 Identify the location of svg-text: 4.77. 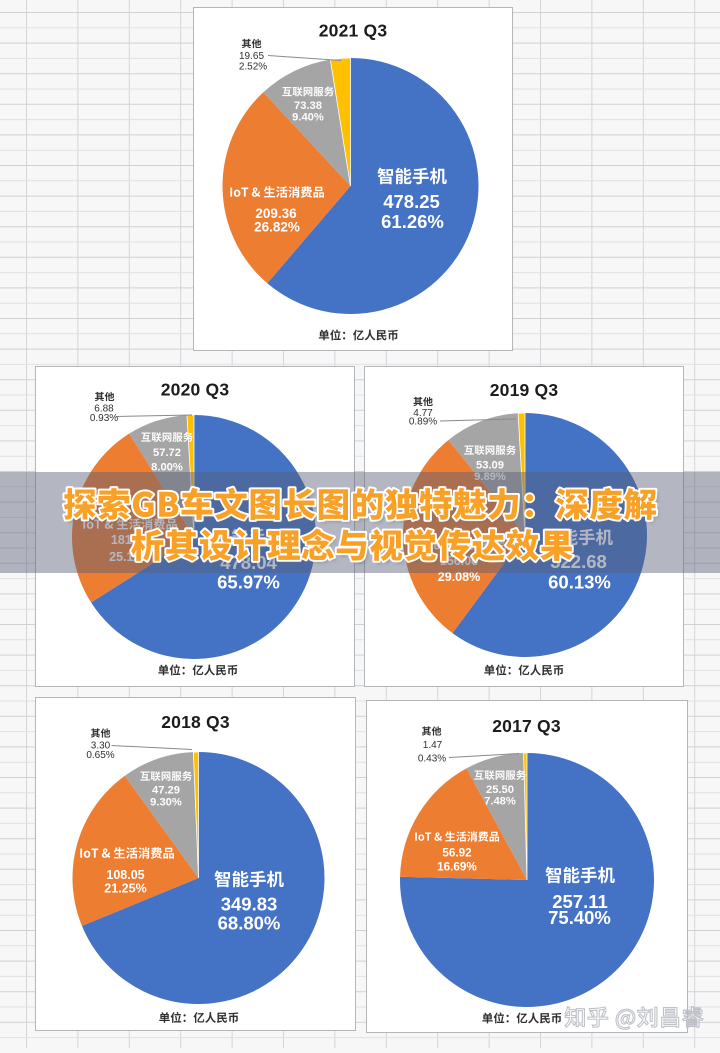
(423, 413).